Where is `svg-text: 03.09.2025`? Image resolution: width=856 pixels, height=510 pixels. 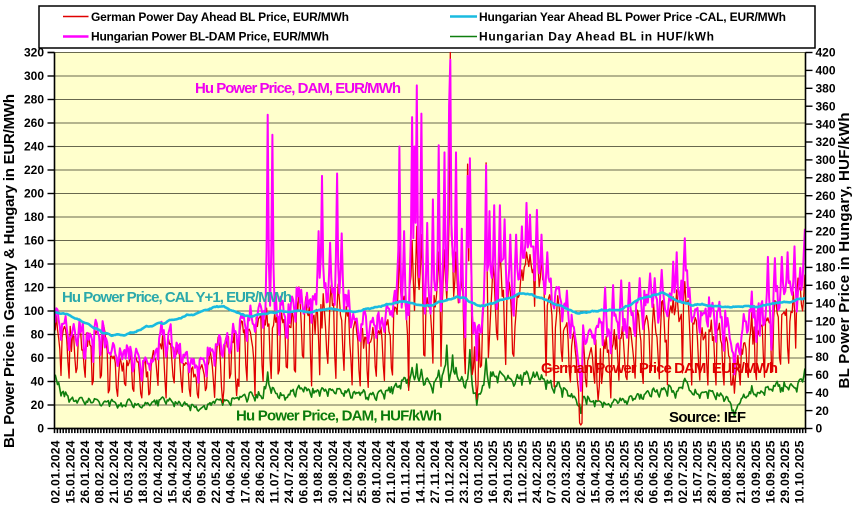 svg-text: 03.09.2025 is located at coordinates (756, 471).